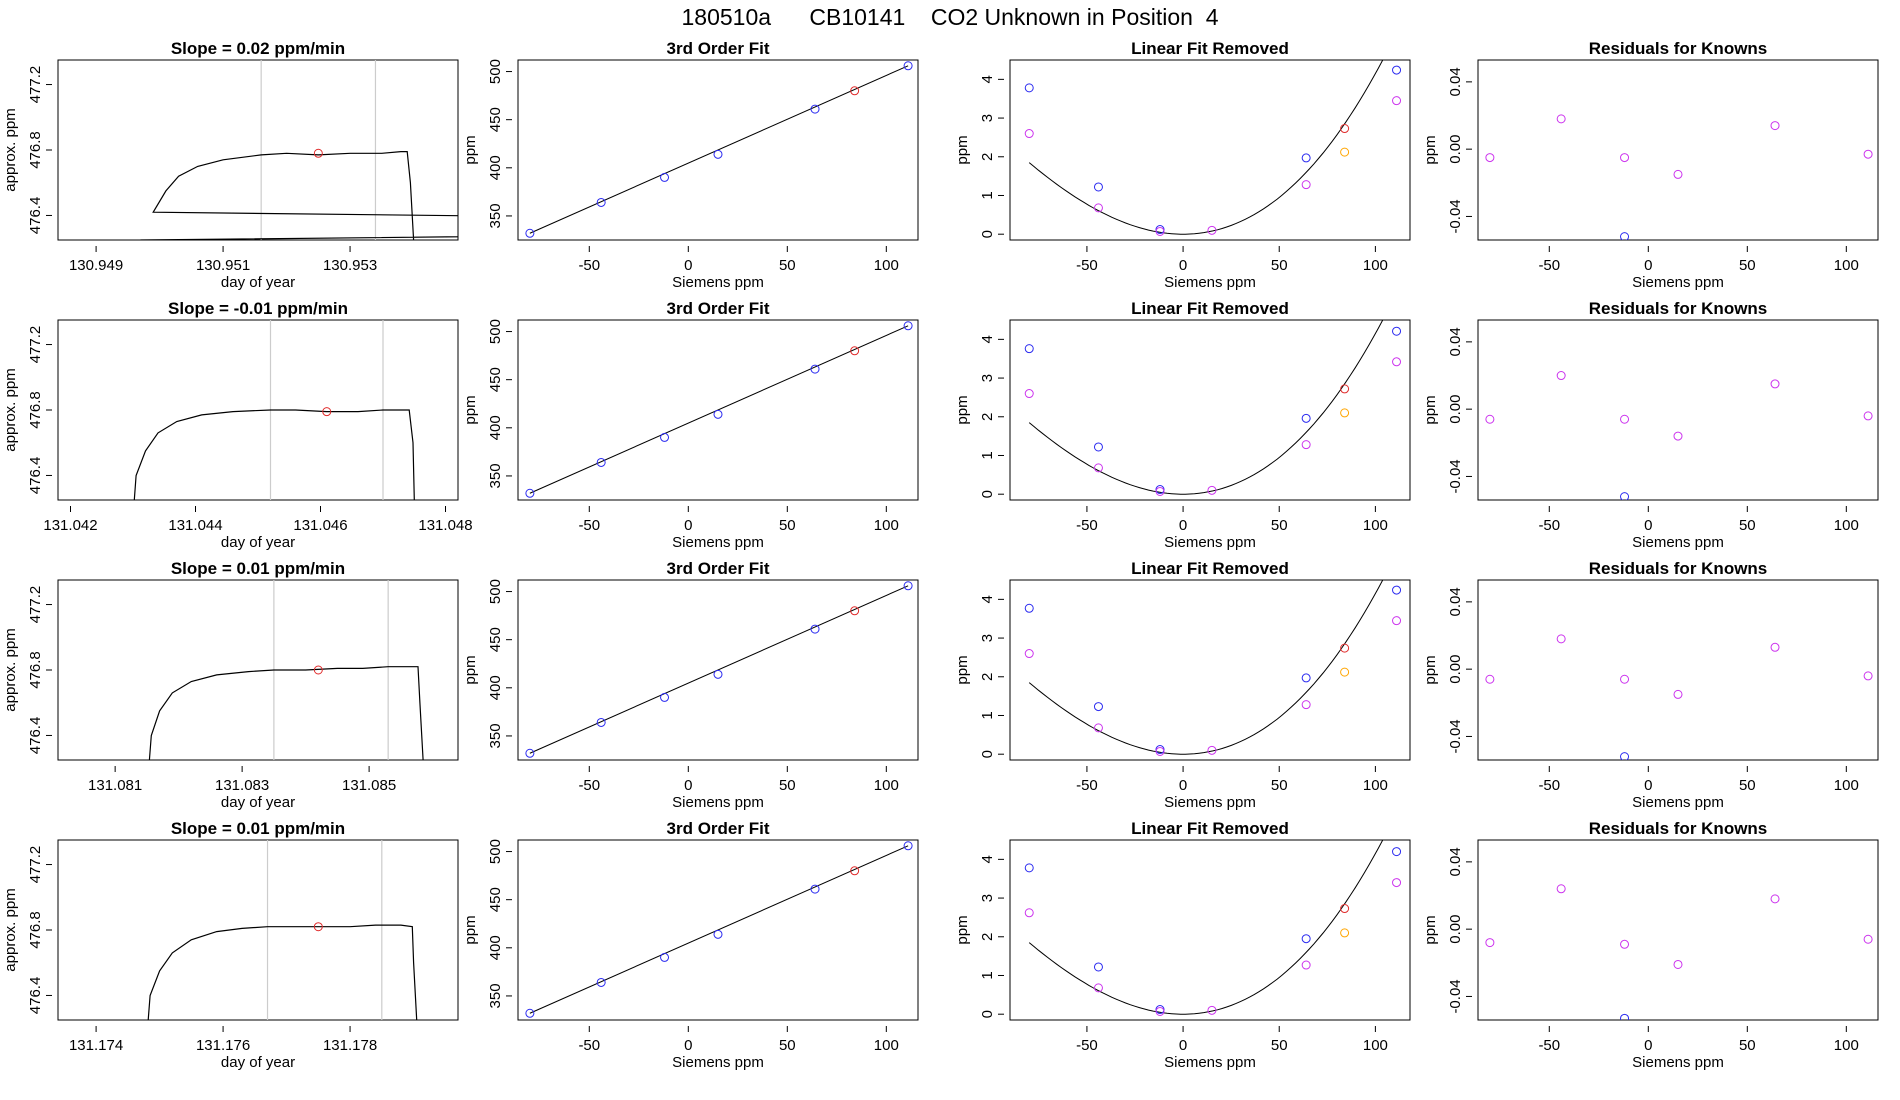 Image resolution: width=1900 pixels, height=1100 pixels. What do you see at coordinates (350, 1045) in the screenshot?
I see `x-tick-label: 131.178` at bounding box center [350, 1045].